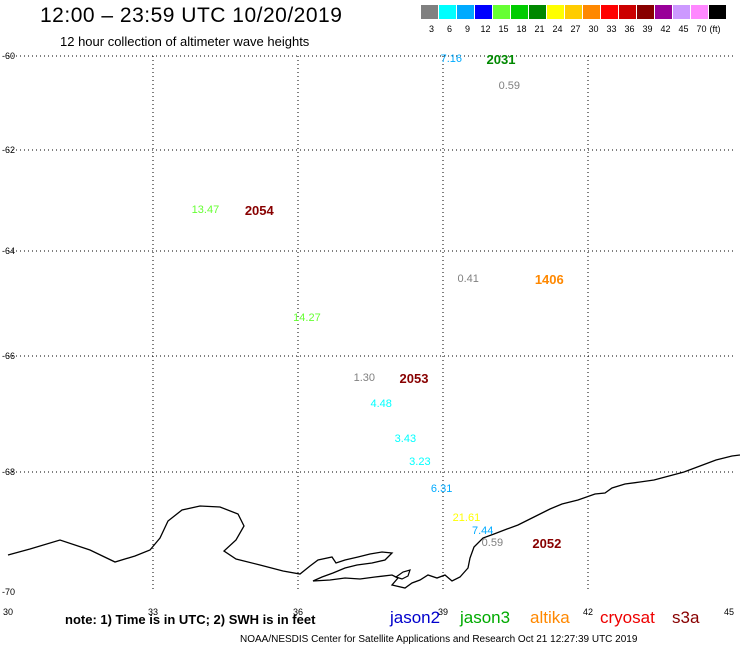  Describe the element at coordinates (701, 29) in the screenshot. I see `scale-label: 70` at that location.